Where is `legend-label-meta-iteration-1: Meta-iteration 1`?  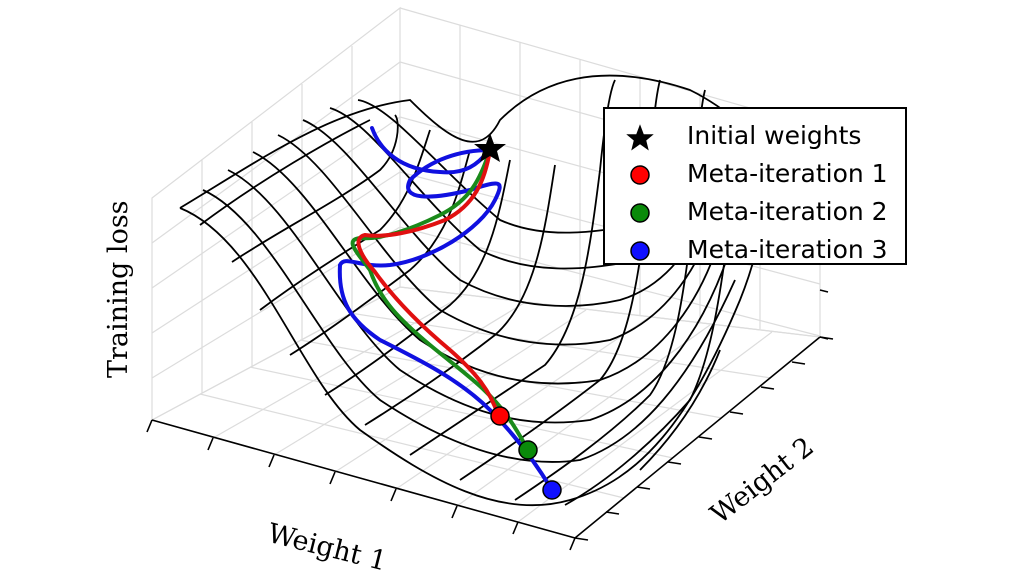
legend-label-meta-iteration-1: Meta-iteration 1 is located at coordinates (787, 173).